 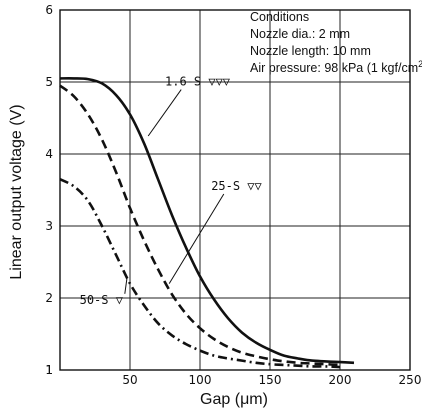 I want to click on conditions-heading: Conditions, so click(x=279, y=17).